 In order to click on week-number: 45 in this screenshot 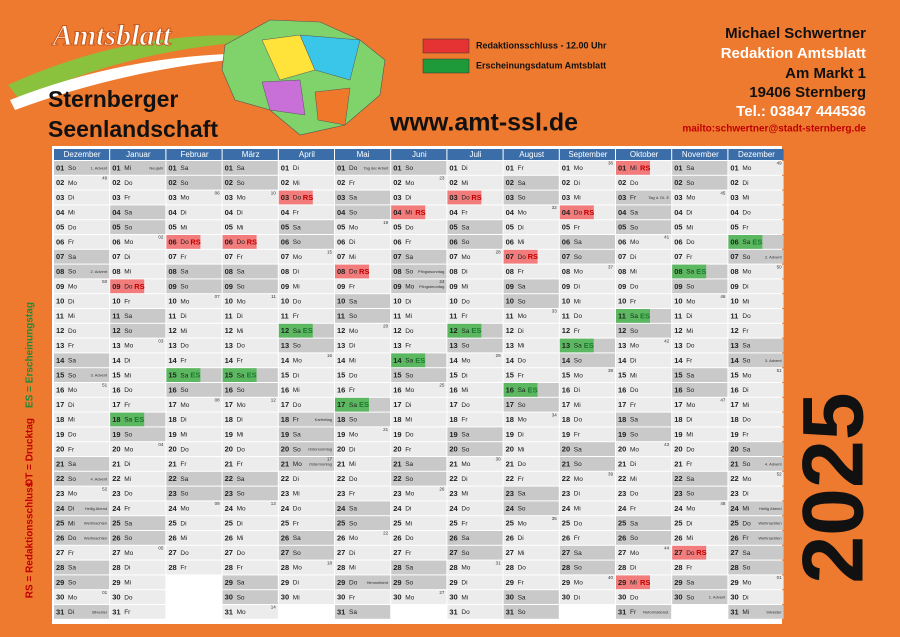, I will do `click(723, 192)`.